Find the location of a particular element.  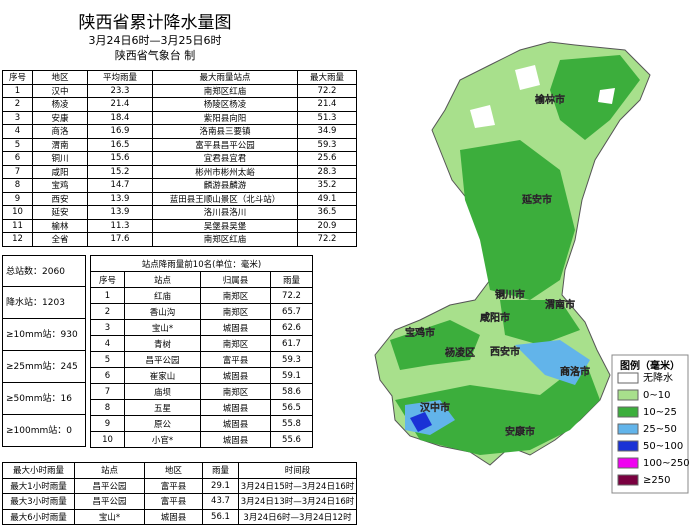

header-cell: 最大雨量站点 is located at coordinates (225, 77).